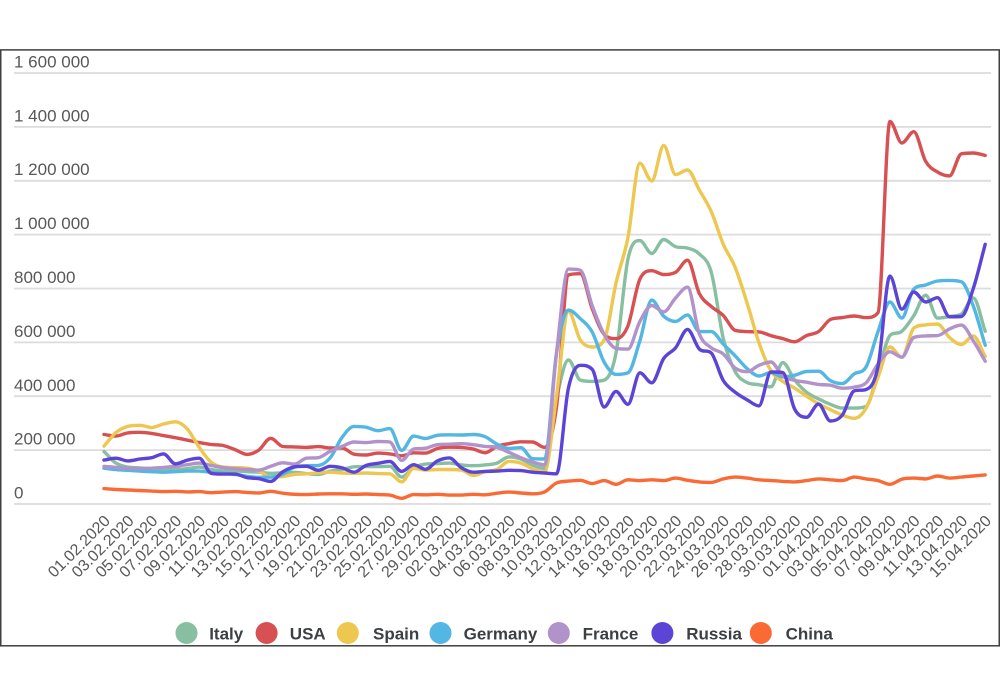 The height and width of the screenshot is (700, 1000). I want to click on svg-text: USA, so click(308, 634).